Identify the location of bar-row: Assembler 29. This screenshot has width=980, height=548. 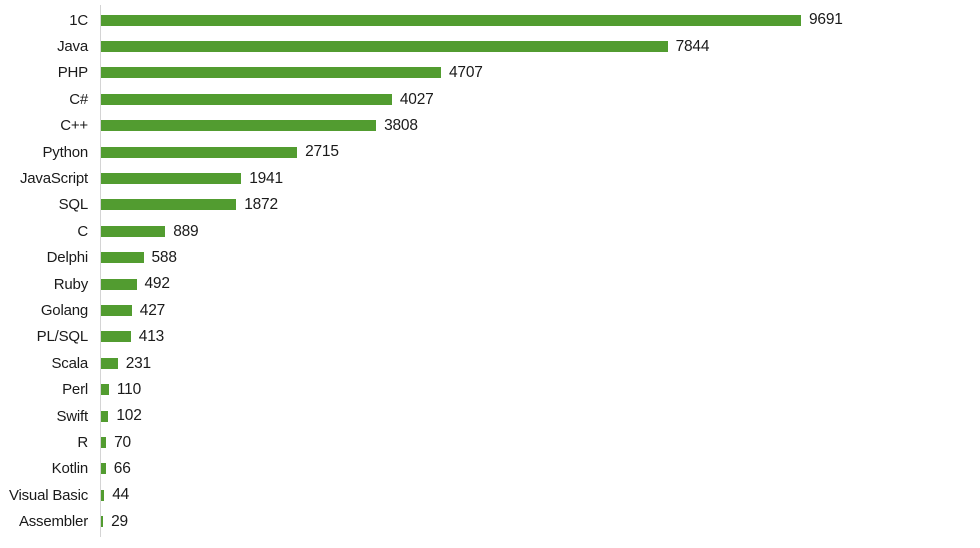
(490, 521).